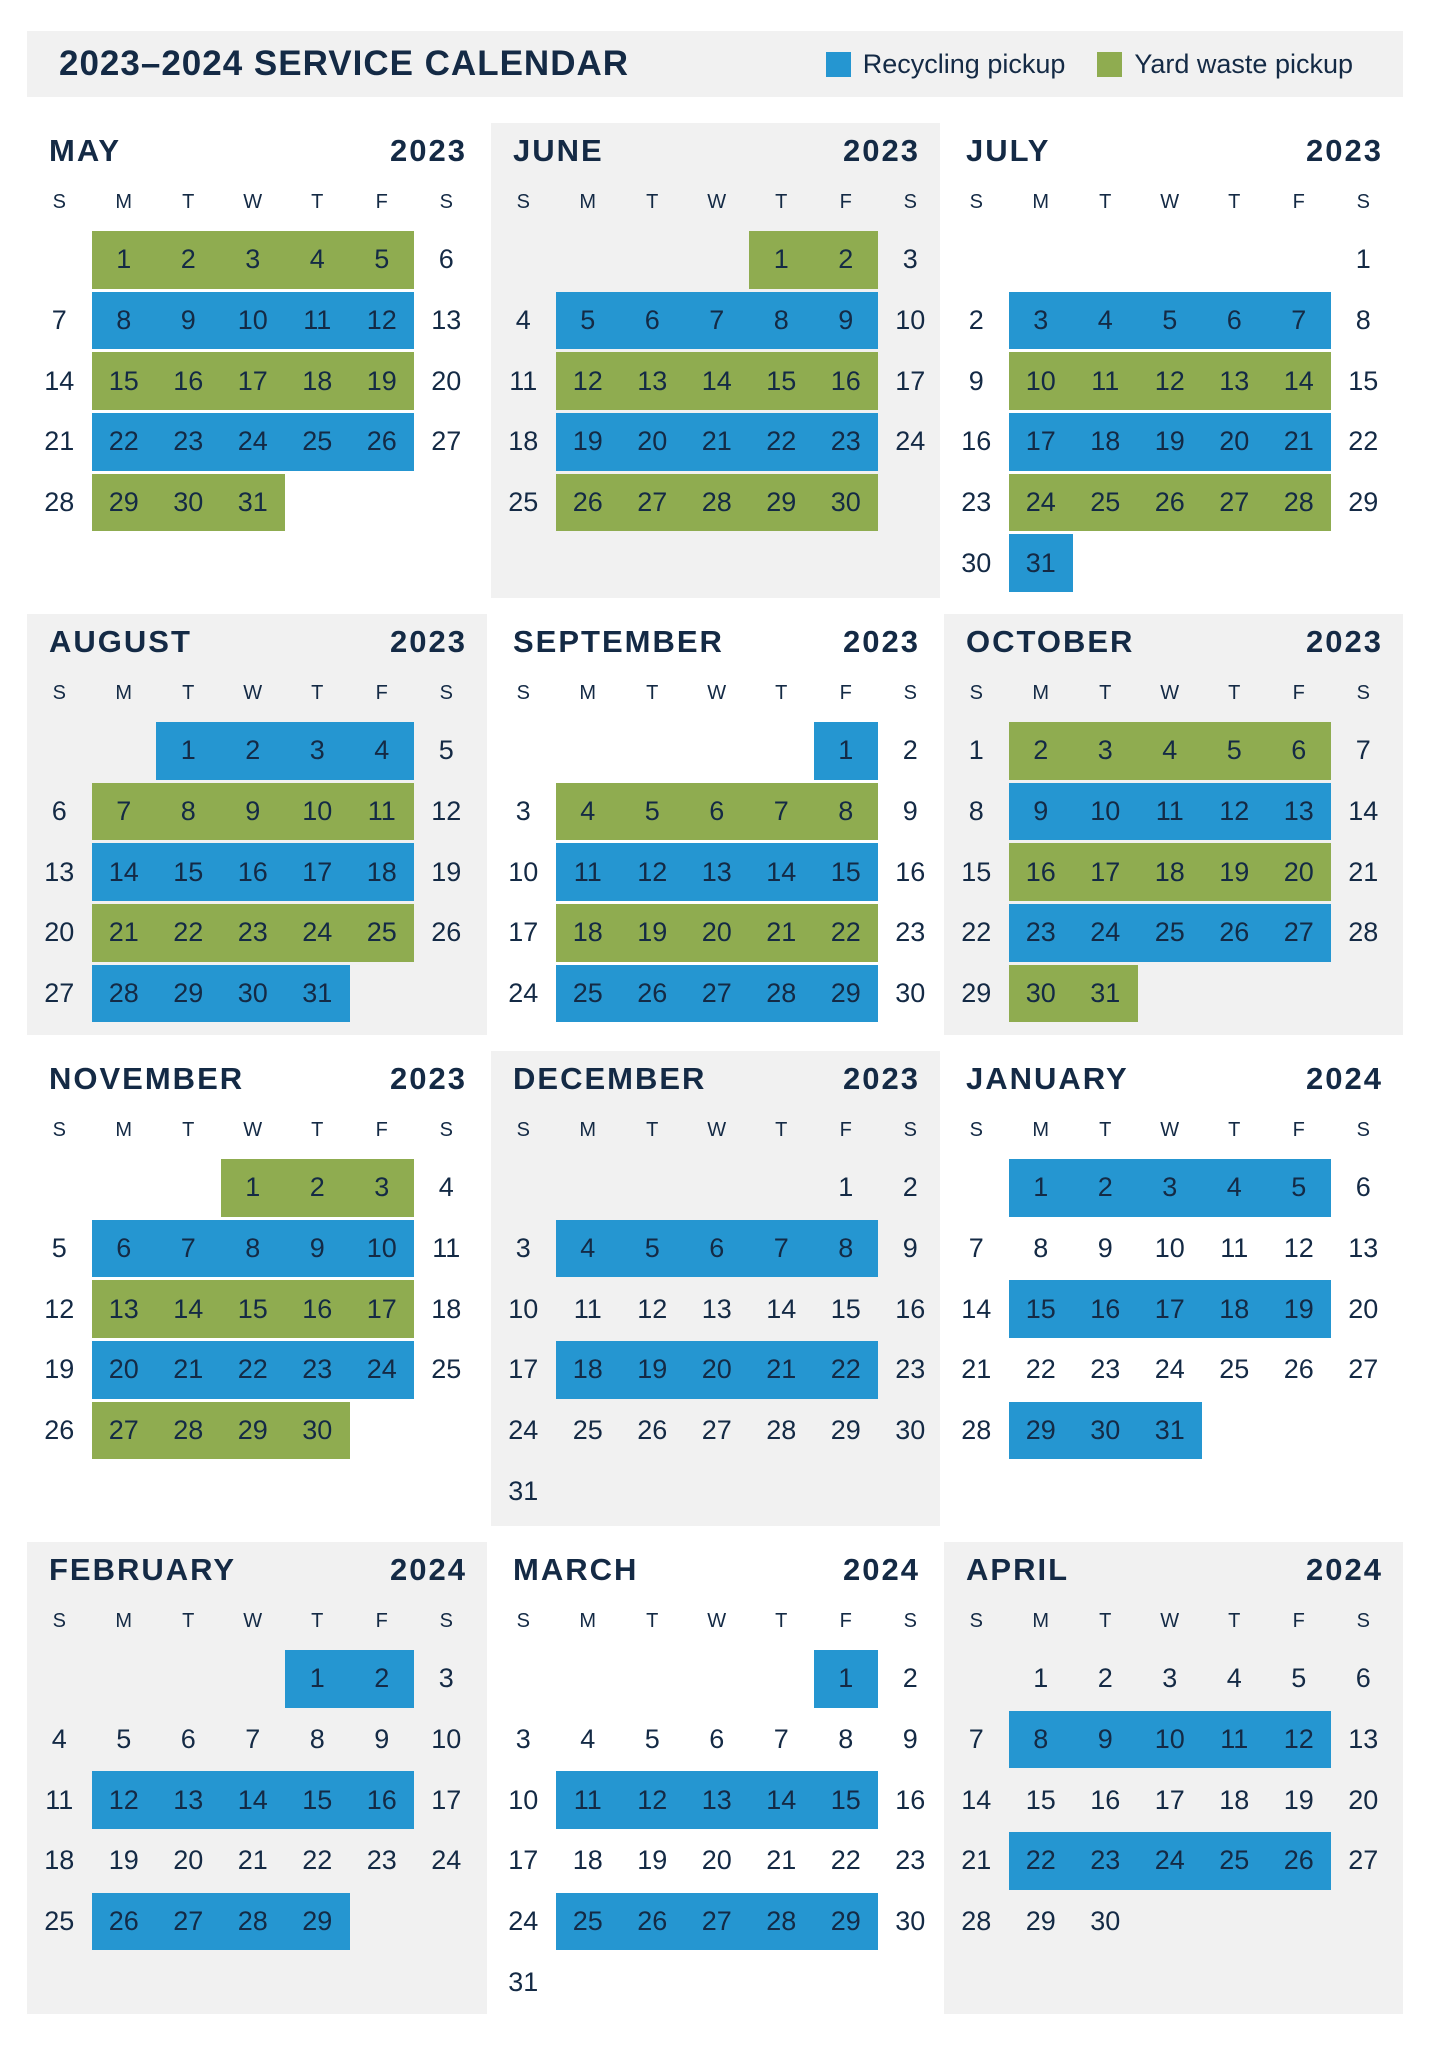  Describe the element at coordinates (845, 1679) in the screenshot. I see `day-cell-recycling: 1` at that location.